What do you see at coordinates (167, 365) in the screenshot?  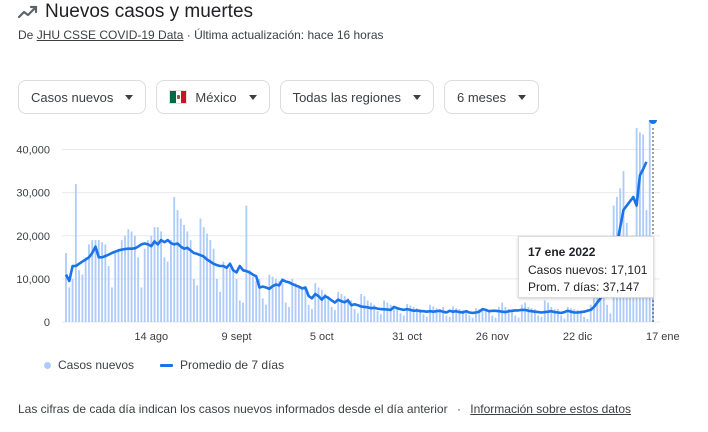 I see `legend-line-icon` at bounding box center [167, 365].